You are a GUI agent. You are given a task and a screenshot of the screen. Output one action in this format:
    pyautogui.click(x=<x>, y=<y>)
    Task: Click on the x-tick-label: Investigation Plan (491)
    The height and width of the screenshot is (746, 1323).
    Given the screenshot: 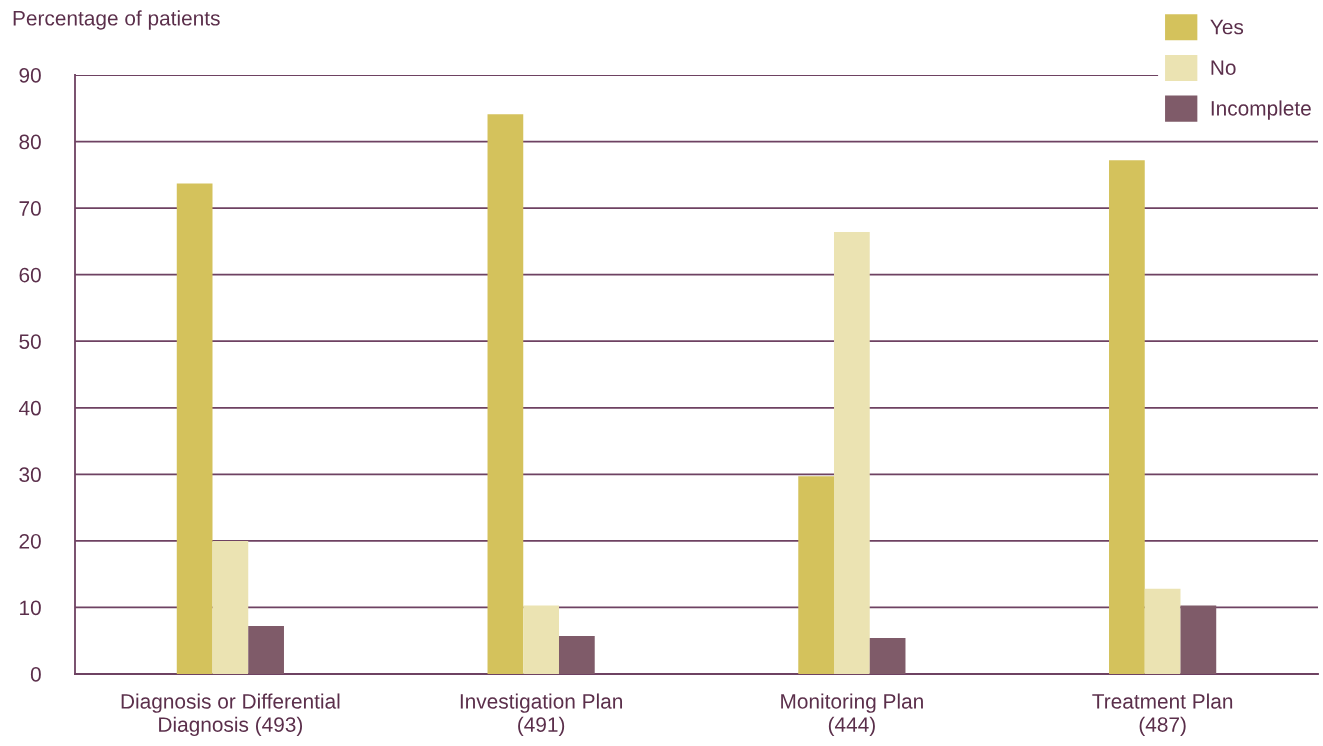 What is the action you would take?
    pyautogui.click(x=541, y=715)
    